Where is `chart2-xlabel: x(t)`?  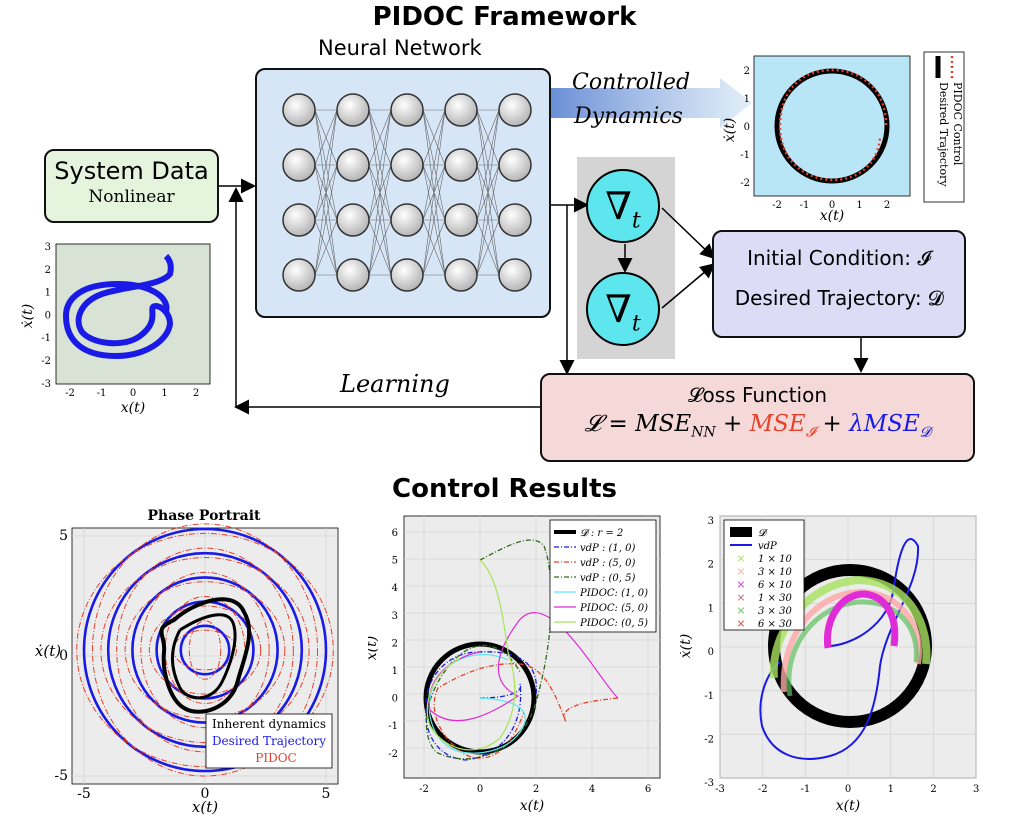 chart2-xlabel: x(t) is located at coordinates (532, 806).